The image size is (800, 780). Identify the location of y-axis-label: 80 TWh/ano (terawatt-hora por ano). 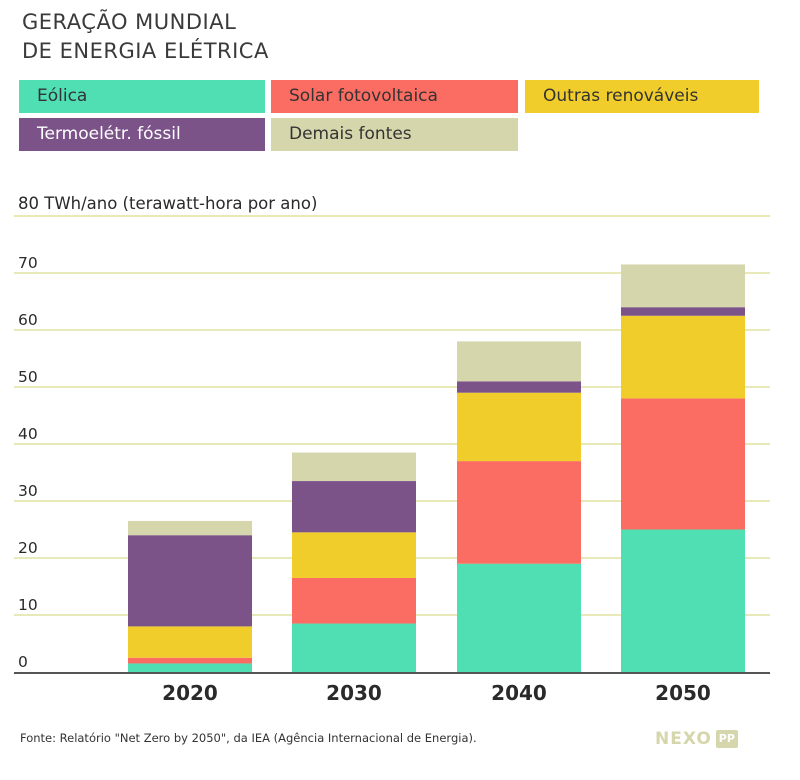
(167, 203).